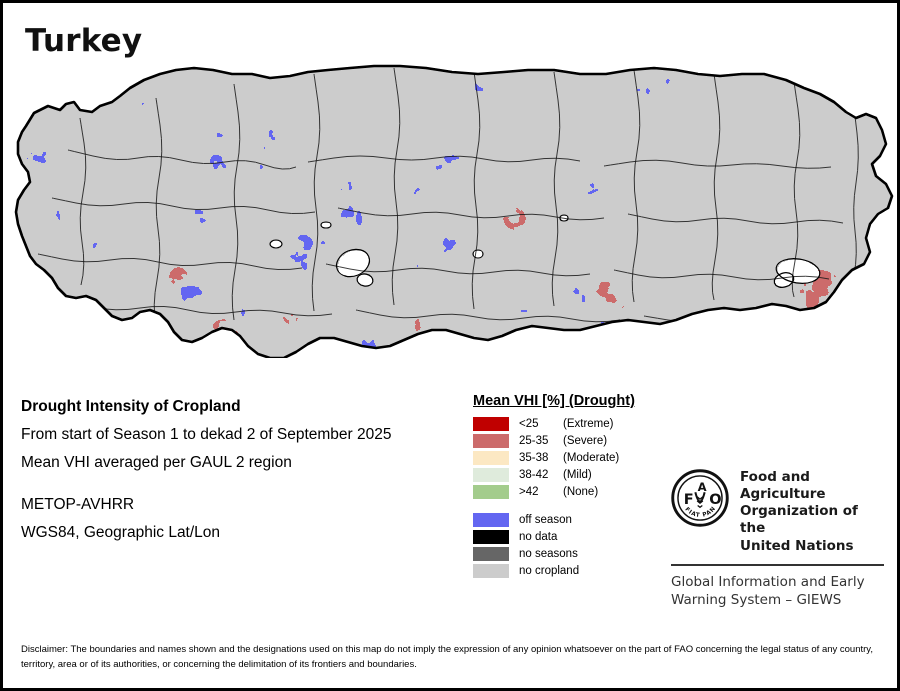 The width and height of the screenshot is (900, 691). What do you see at coordinates (573, 519) in the screenshot?
I see `legend-item-off-season: off season` at bounding box center [573, 519].